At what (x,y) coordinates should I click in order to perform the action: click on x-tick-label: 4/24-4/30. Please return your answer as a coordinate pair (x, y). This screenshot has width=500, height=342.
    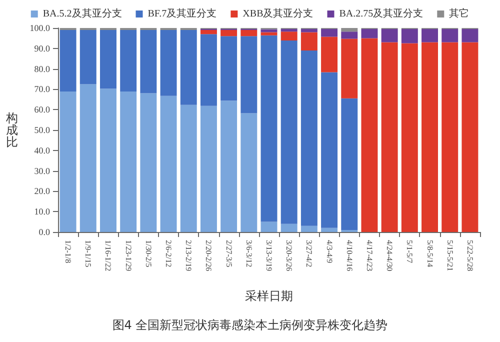
    Looking at the image, I should click on (389, 256).